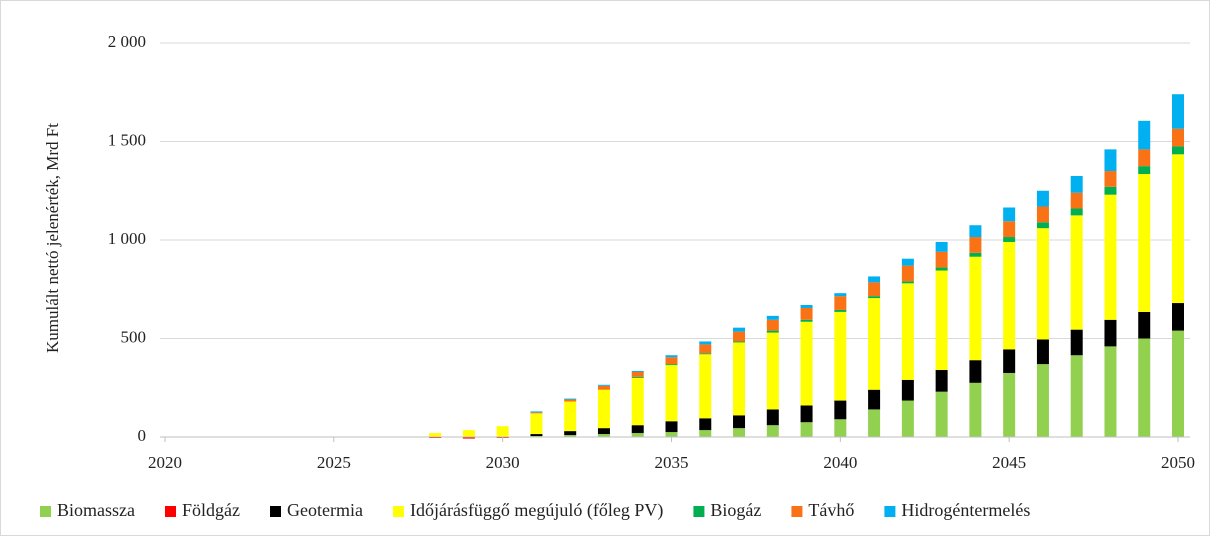 Image resolution: width=1210 pixels, height=536 pixels. I want to click on x-tick-label: 2035, so click(672, 462).